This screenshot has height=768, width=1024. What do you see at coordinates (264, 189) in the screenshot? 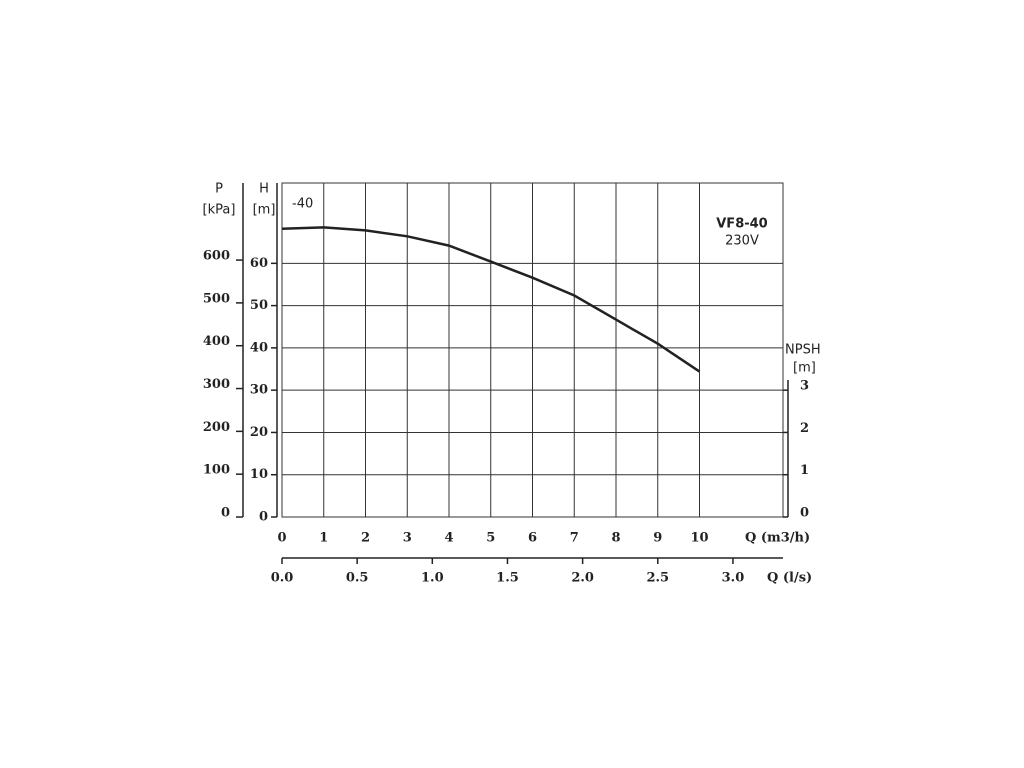
I see `h-axis-title: H` at bounding box center [264, 189].